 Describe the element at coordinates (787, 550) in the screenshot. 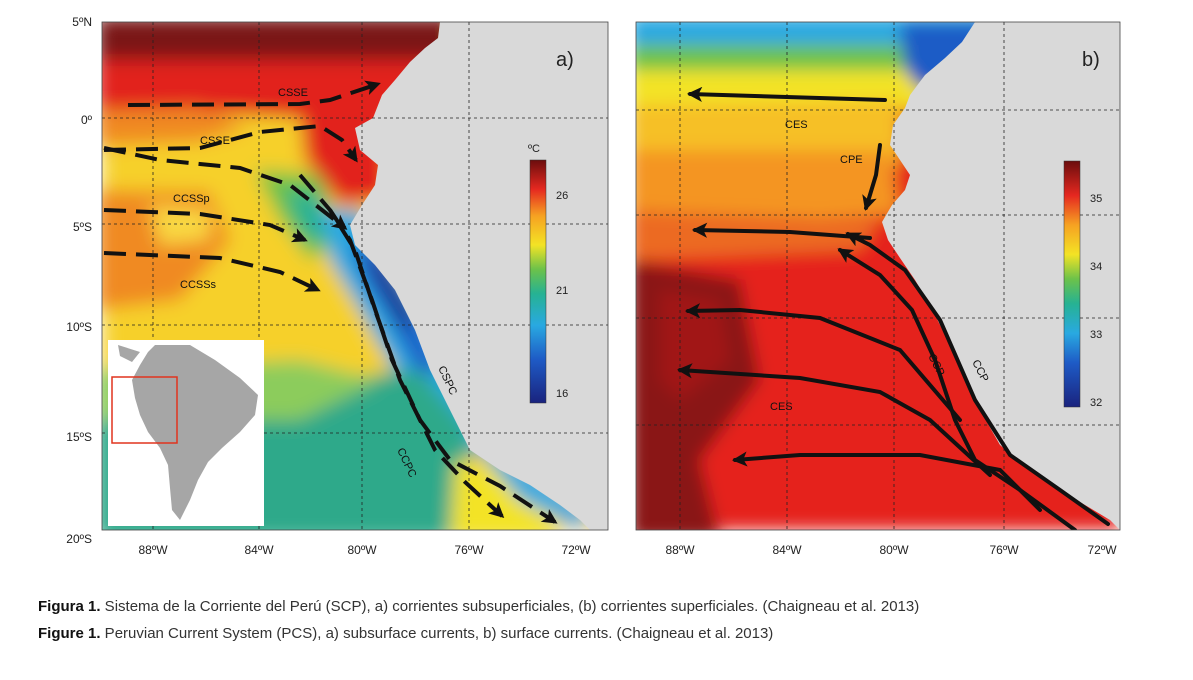

I see `lon-label-b-84w: 84ºW` at that location.